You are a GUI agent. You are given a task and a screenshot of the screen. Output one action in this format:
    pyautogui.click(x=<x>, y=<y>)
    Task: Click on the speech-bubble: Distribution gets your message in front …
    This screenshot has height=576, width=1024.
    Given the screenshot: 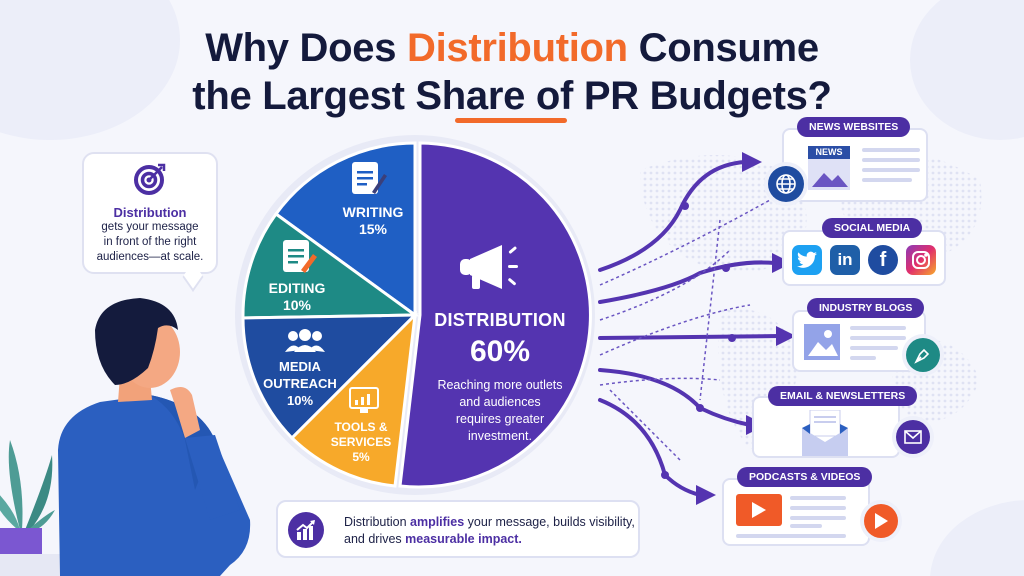 What is the action you would take?
    pyautogui.click(x=150, y=213)
    